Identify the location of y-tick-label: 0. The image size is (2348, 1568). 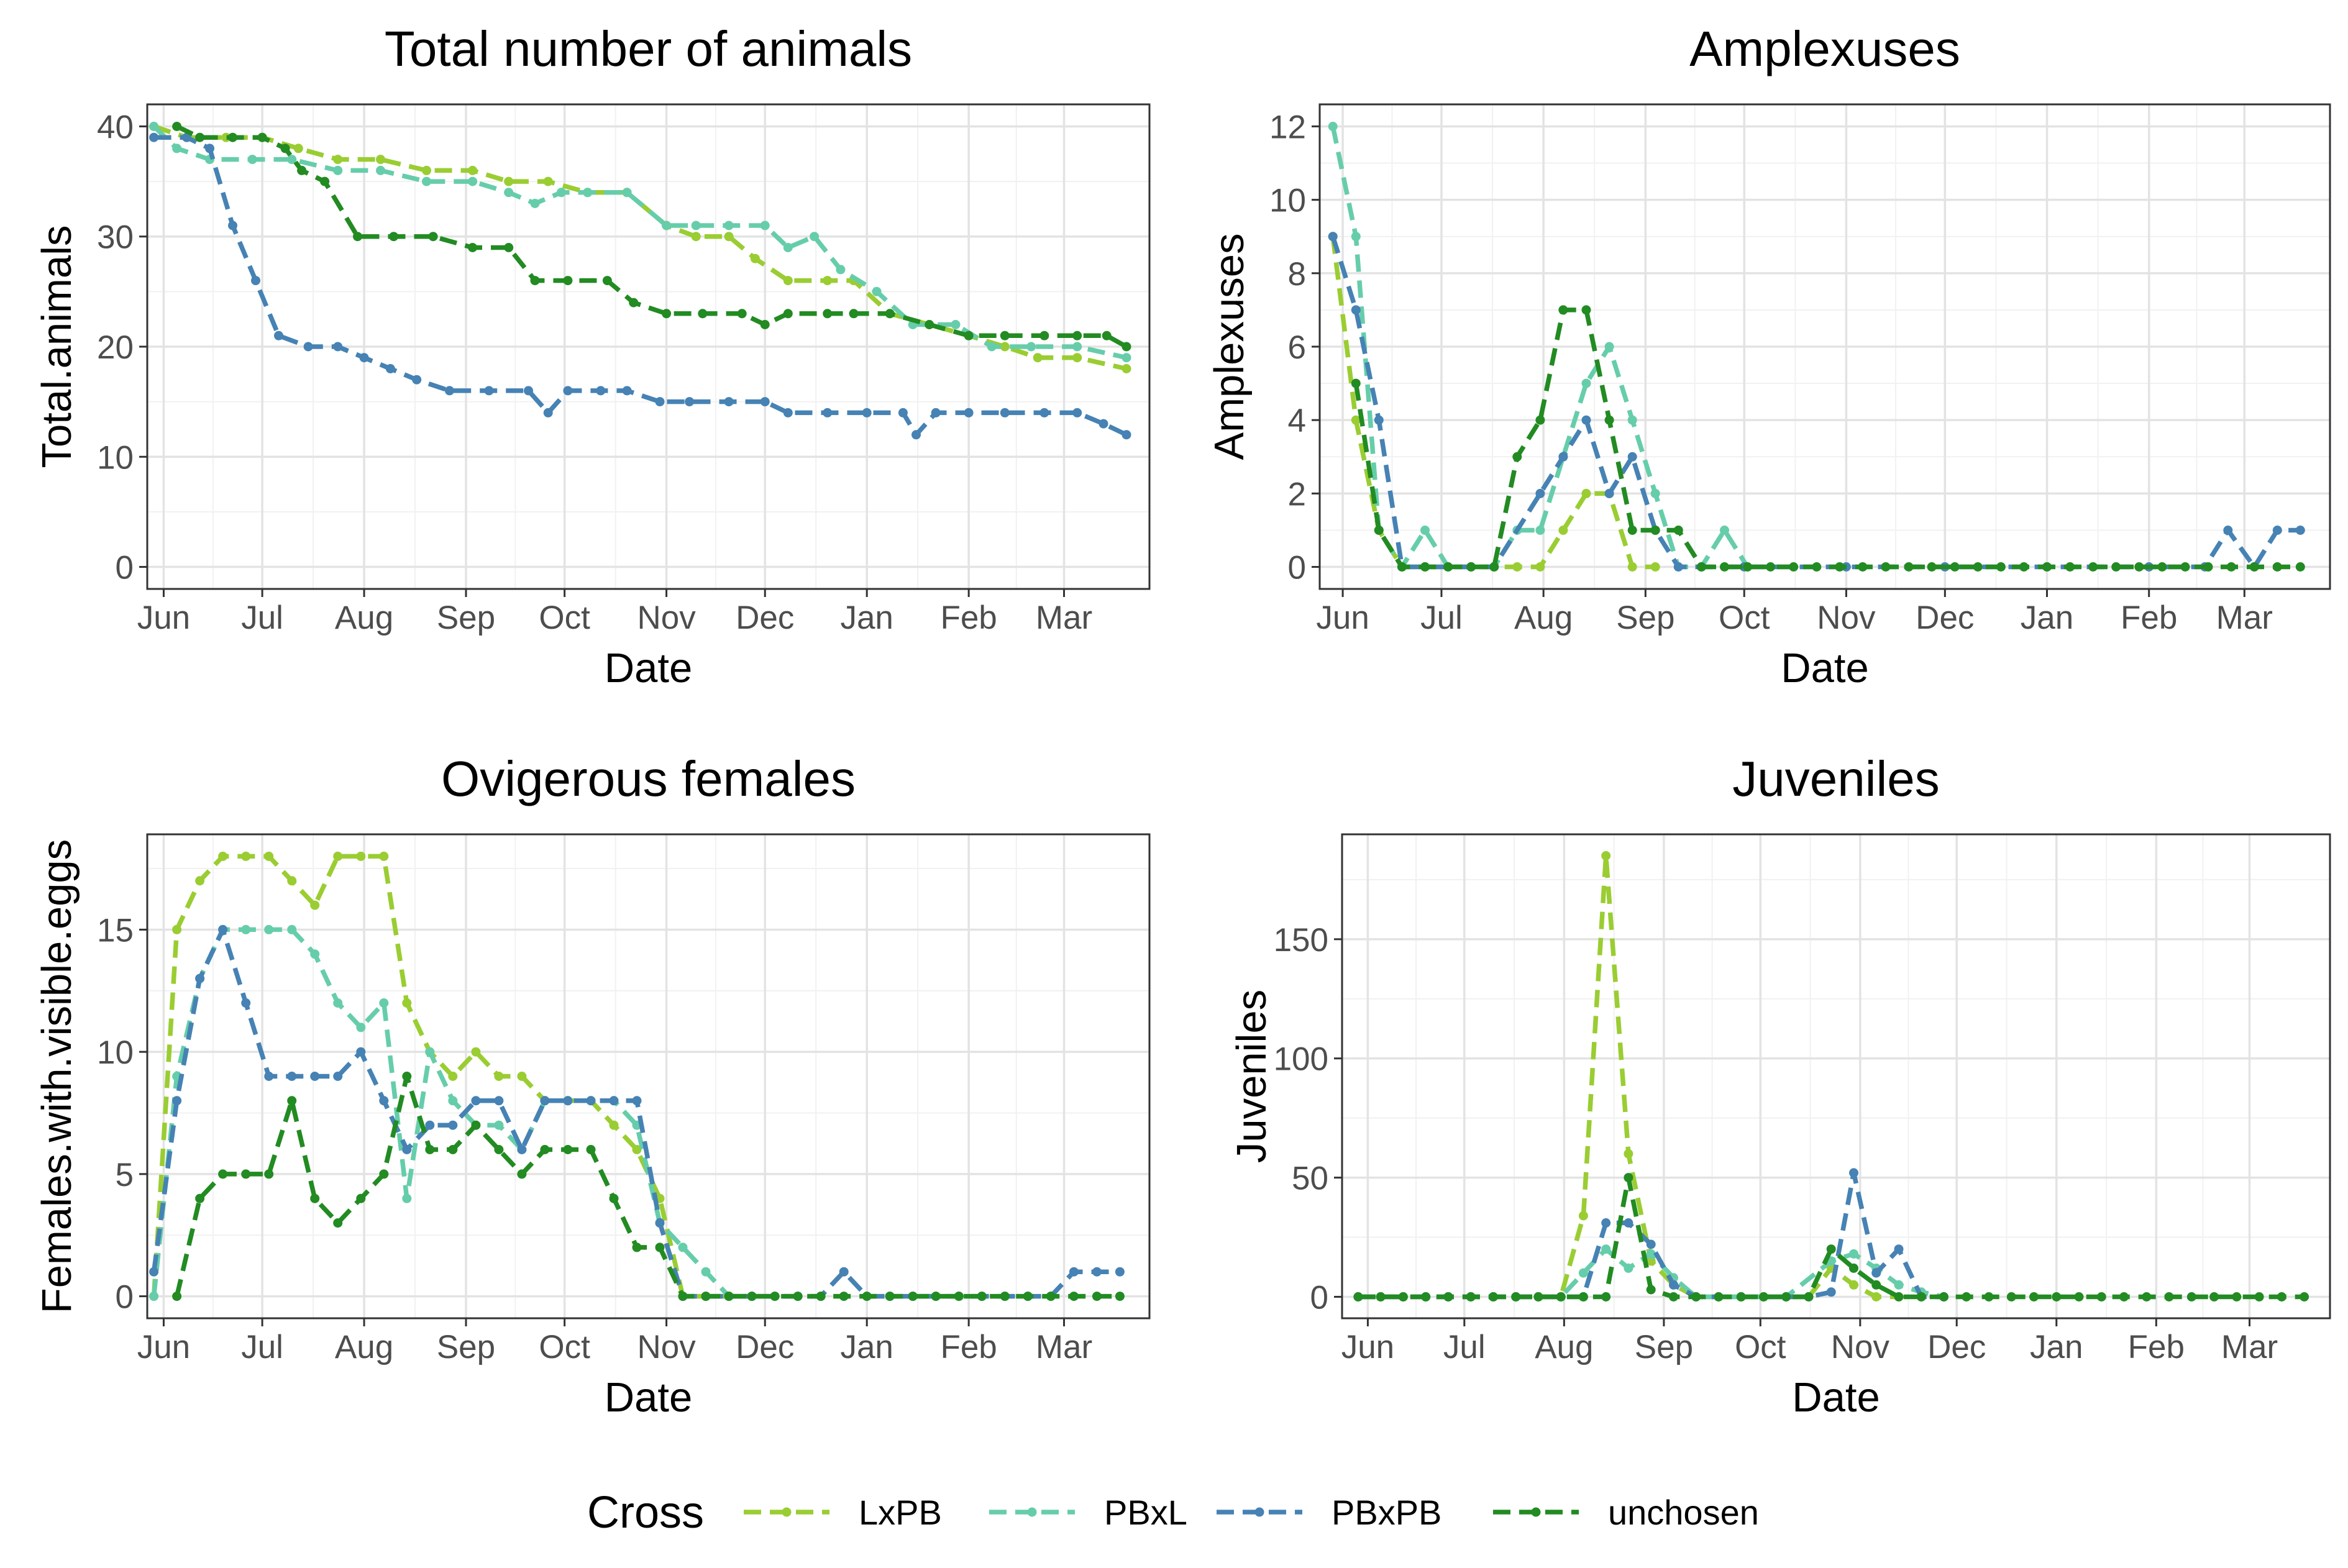
(1319, 1297).